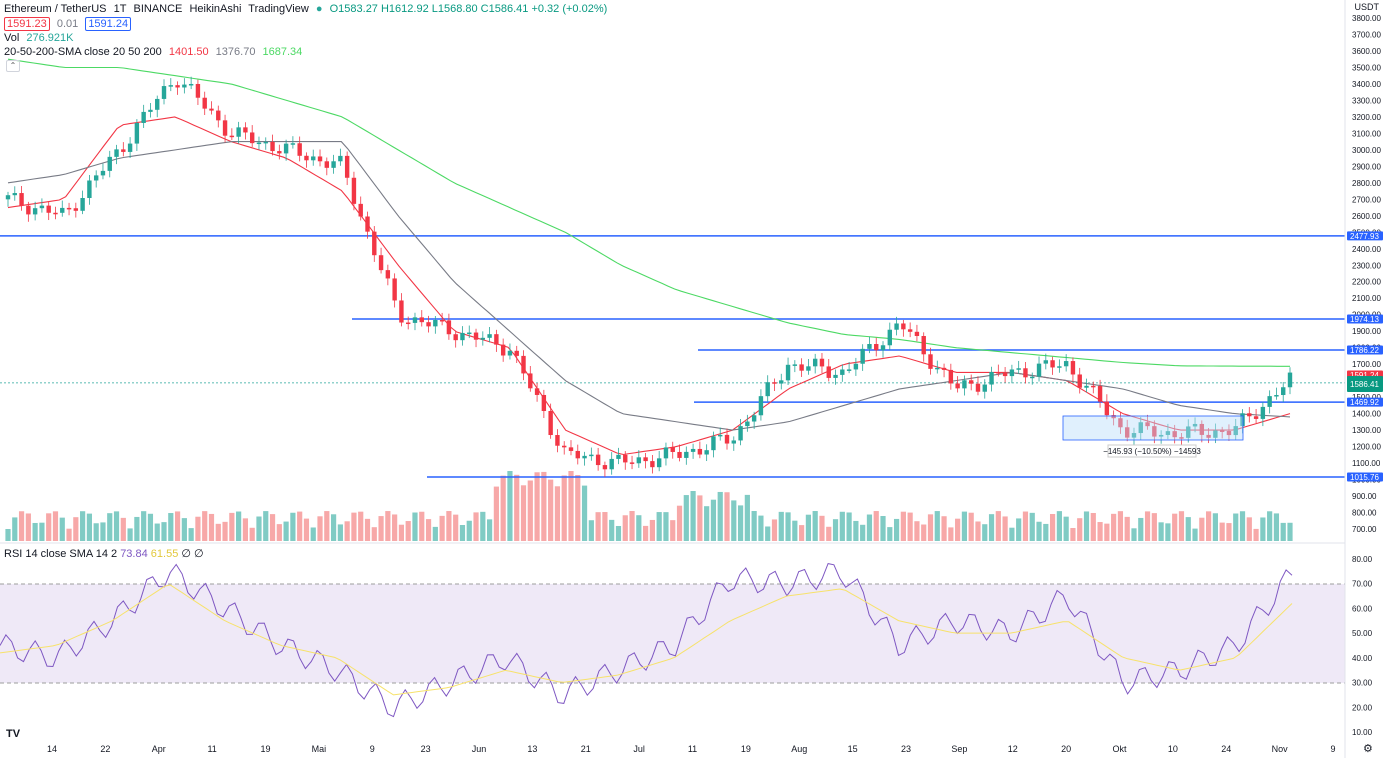 This screenshot has width=1385, height=758. Describe the element at coordinates (40, 38) in the screenshot. I see `volume-legend: Vol 276.921K` at that location.